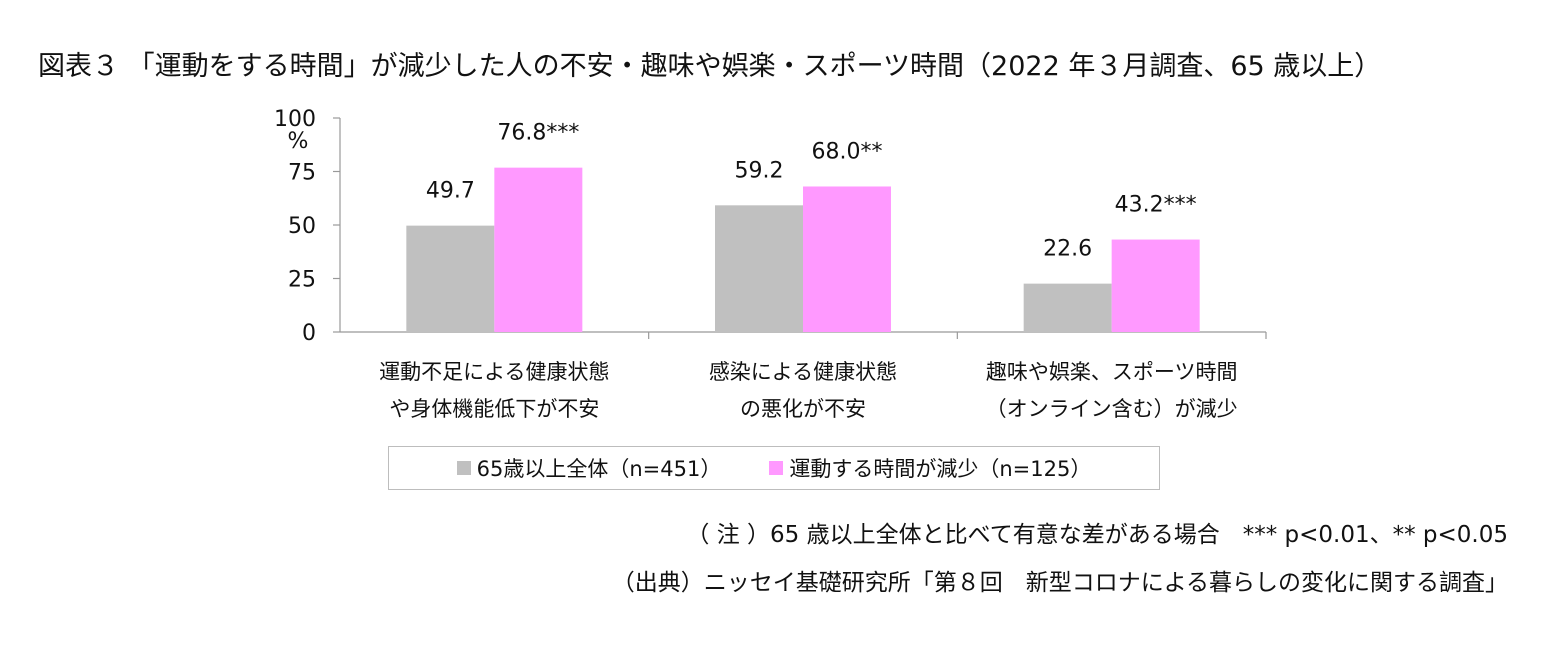 Image resolution: width=1564 pixels, height=645 pixels. I want to click on y-axis: 0 25 50 75 100%, so click(307, 226).